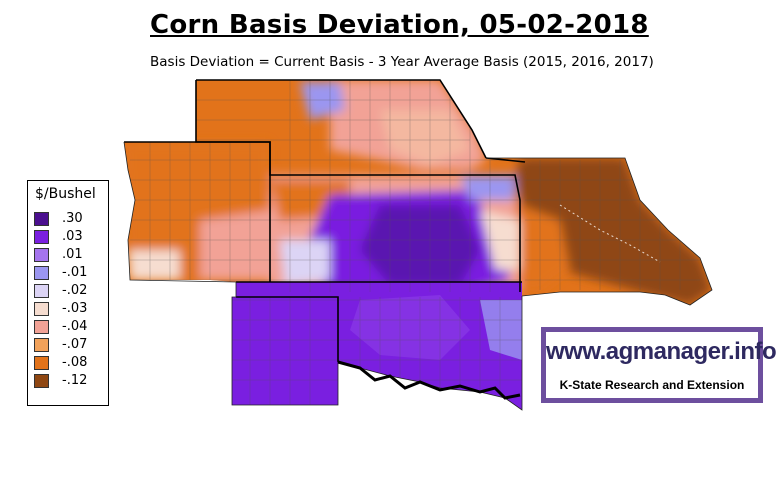  What do you see at coordinates (399, 25) in the screenshot?
I see `map-title: Corn Basis Deviation, 05-02-2018` at bounding box center [399, 25].